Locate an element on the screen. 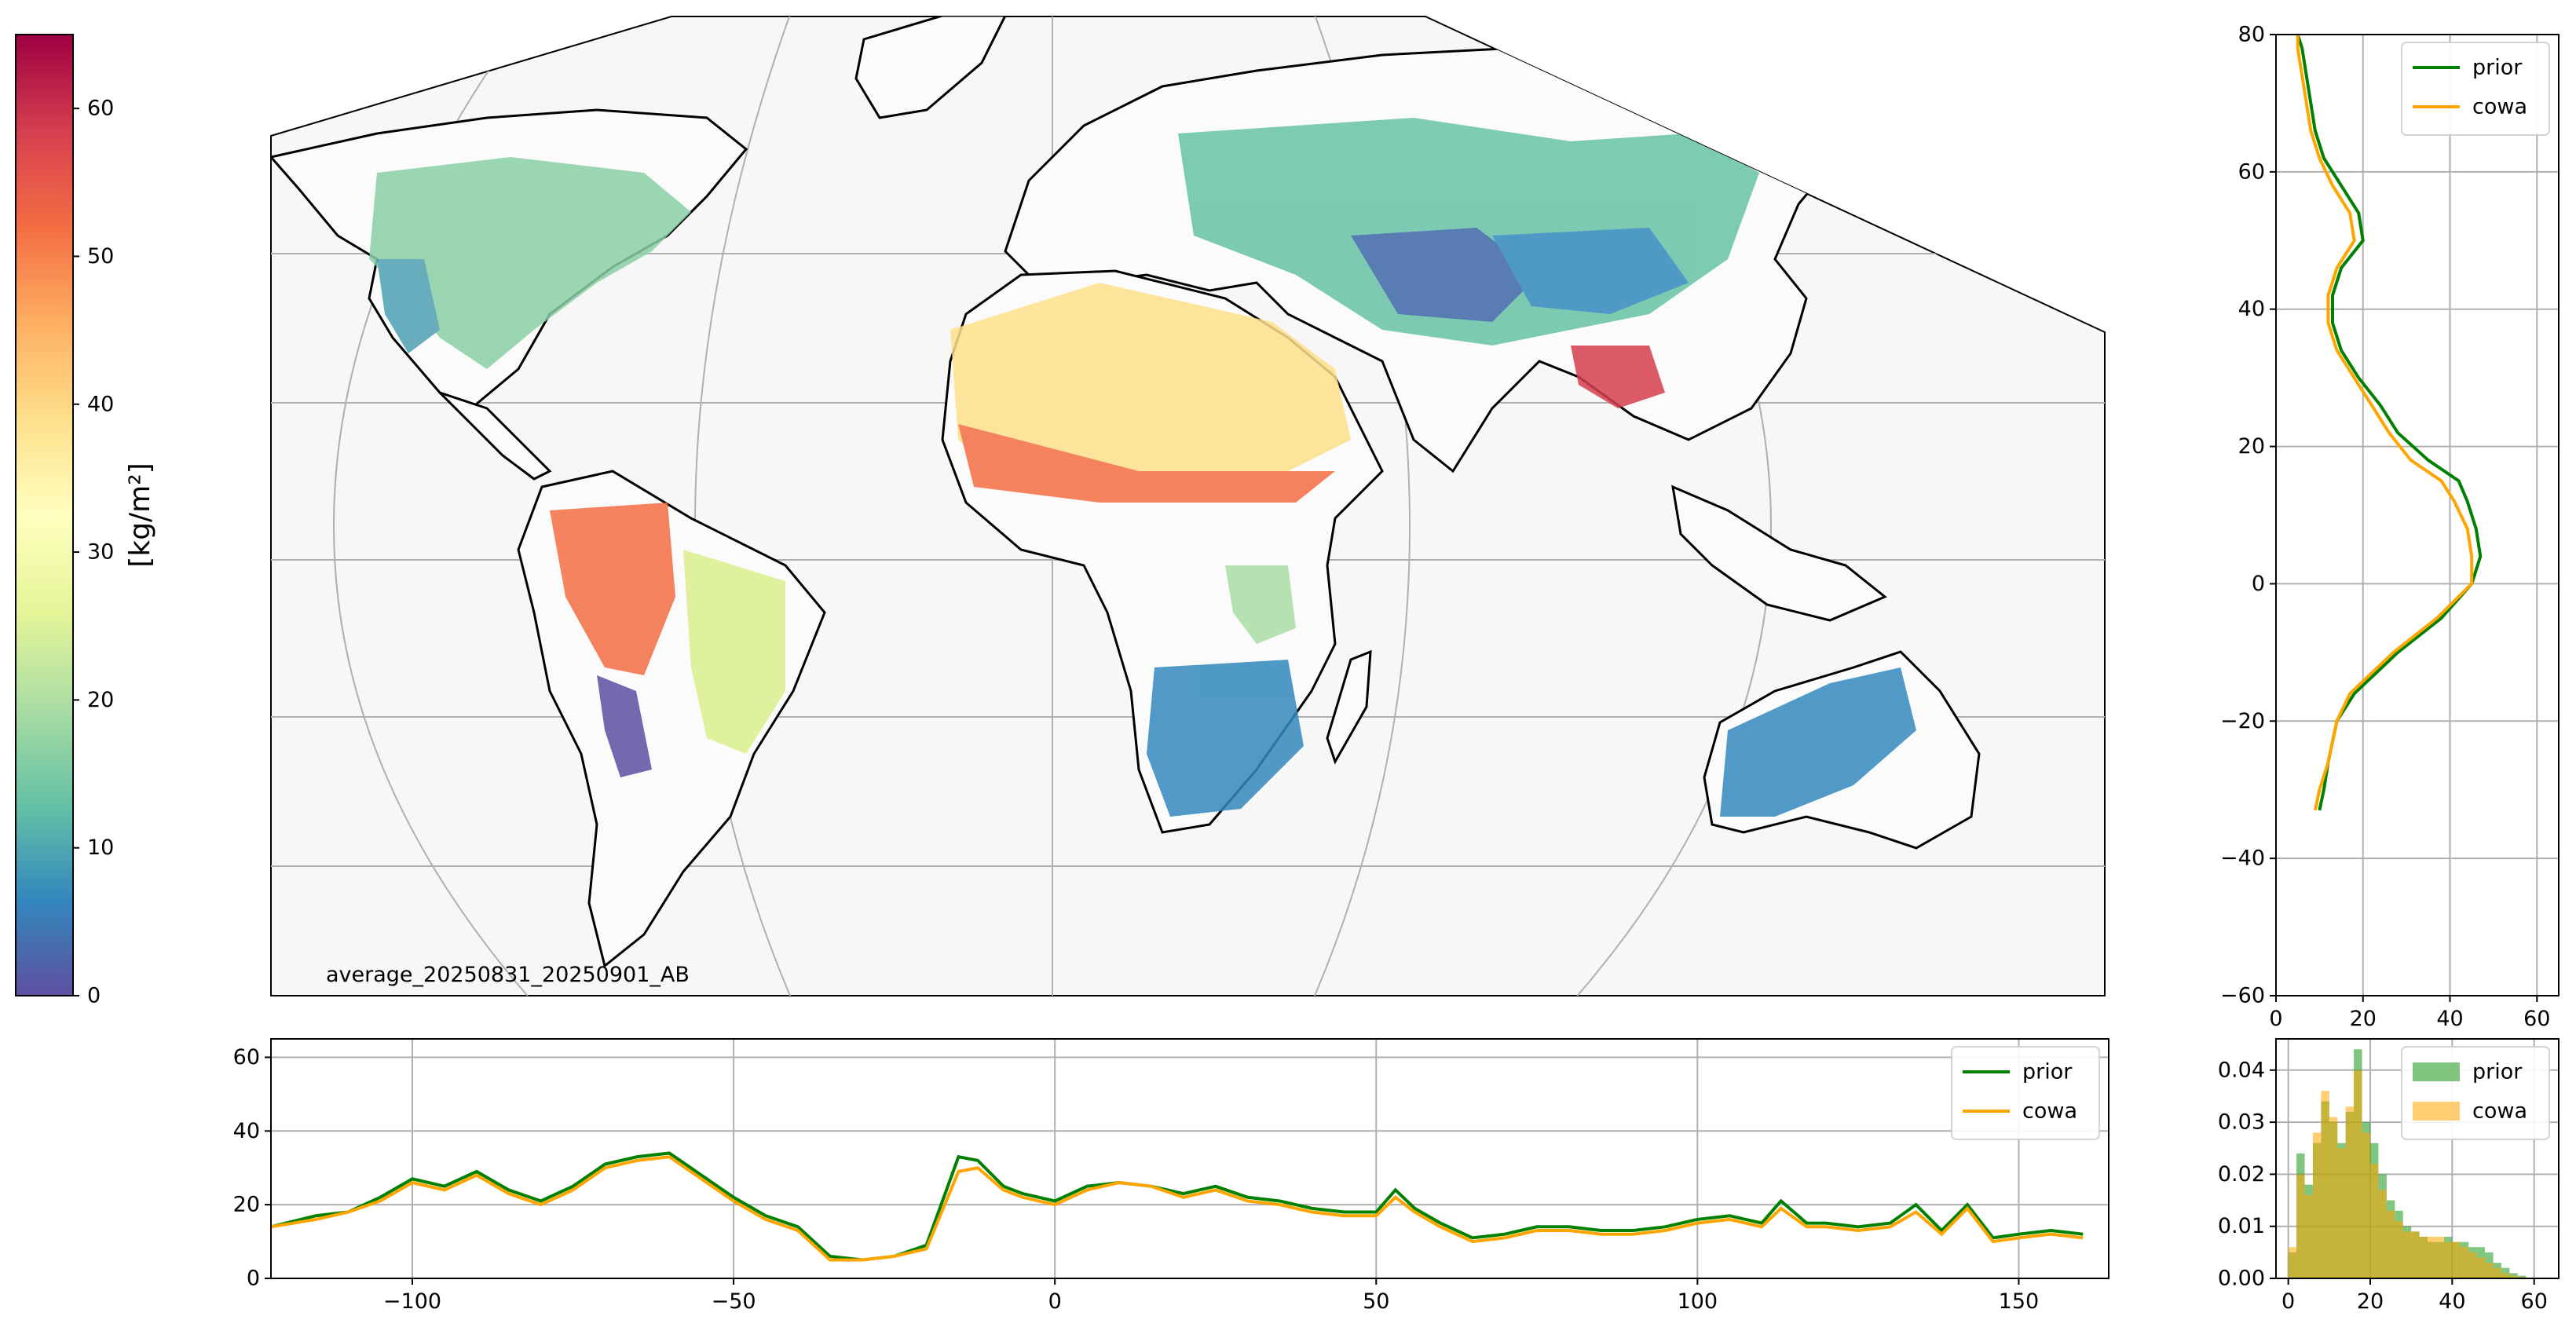 This screenshot has width=2576, height=1331. latitude-ticks: 0 20 40 60 −60 −40 −20 0 20 40 60 80 is located at coordinates (2385, 527).